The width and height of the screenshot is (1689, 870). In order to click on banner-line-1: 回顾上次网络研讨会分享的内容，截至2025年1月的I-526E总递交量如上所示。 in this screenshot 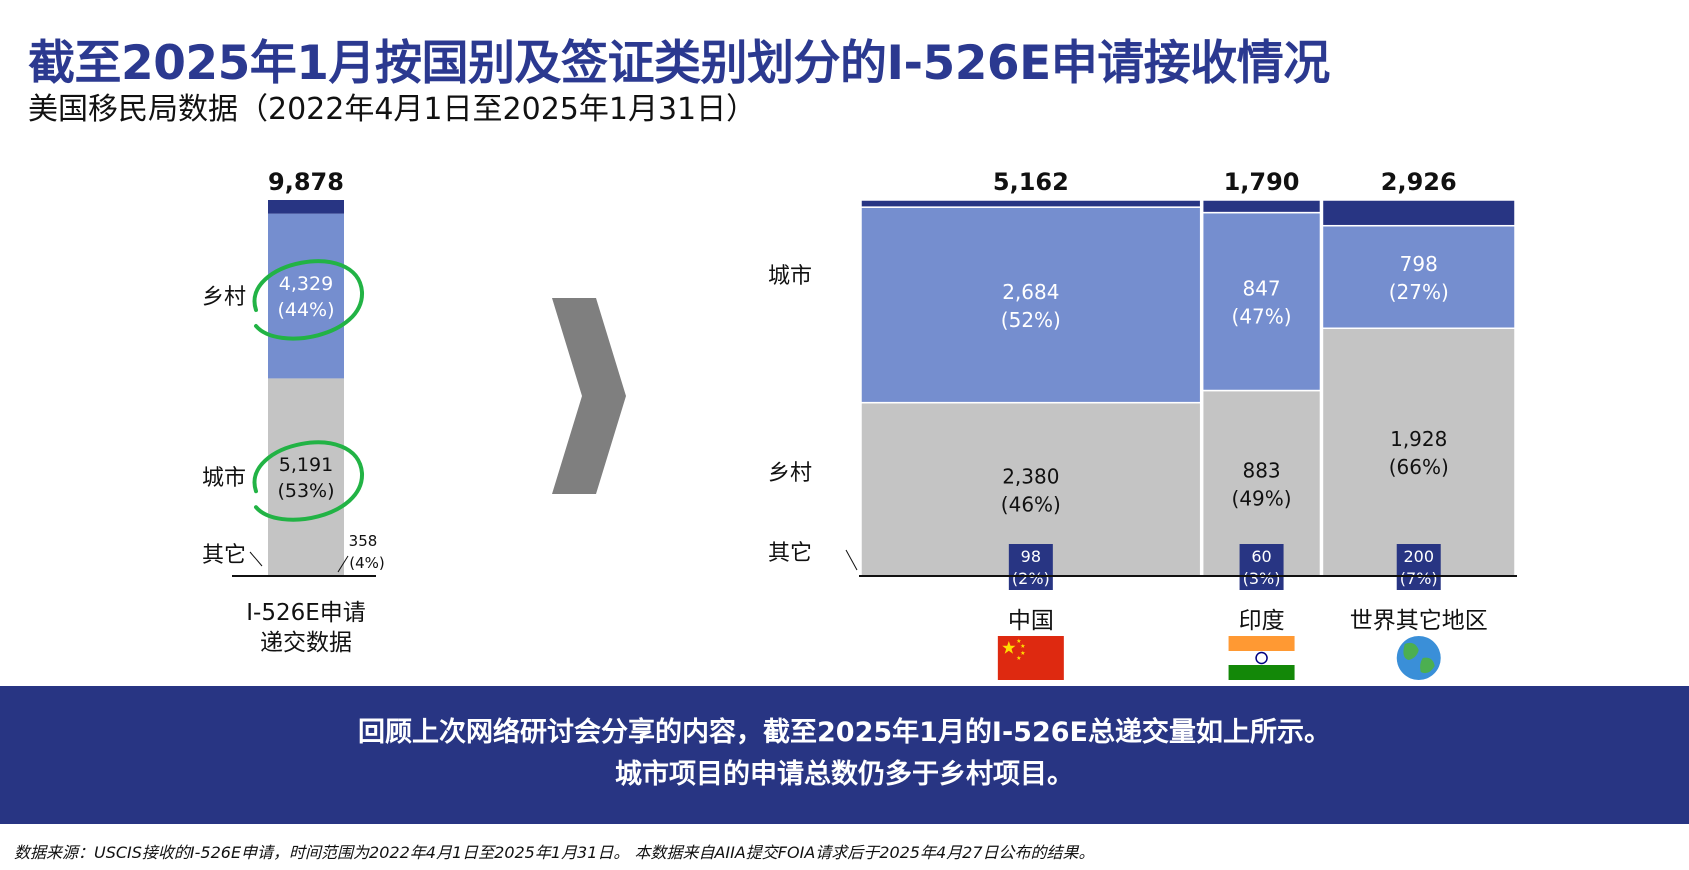, I will do `click(844, 732)`.